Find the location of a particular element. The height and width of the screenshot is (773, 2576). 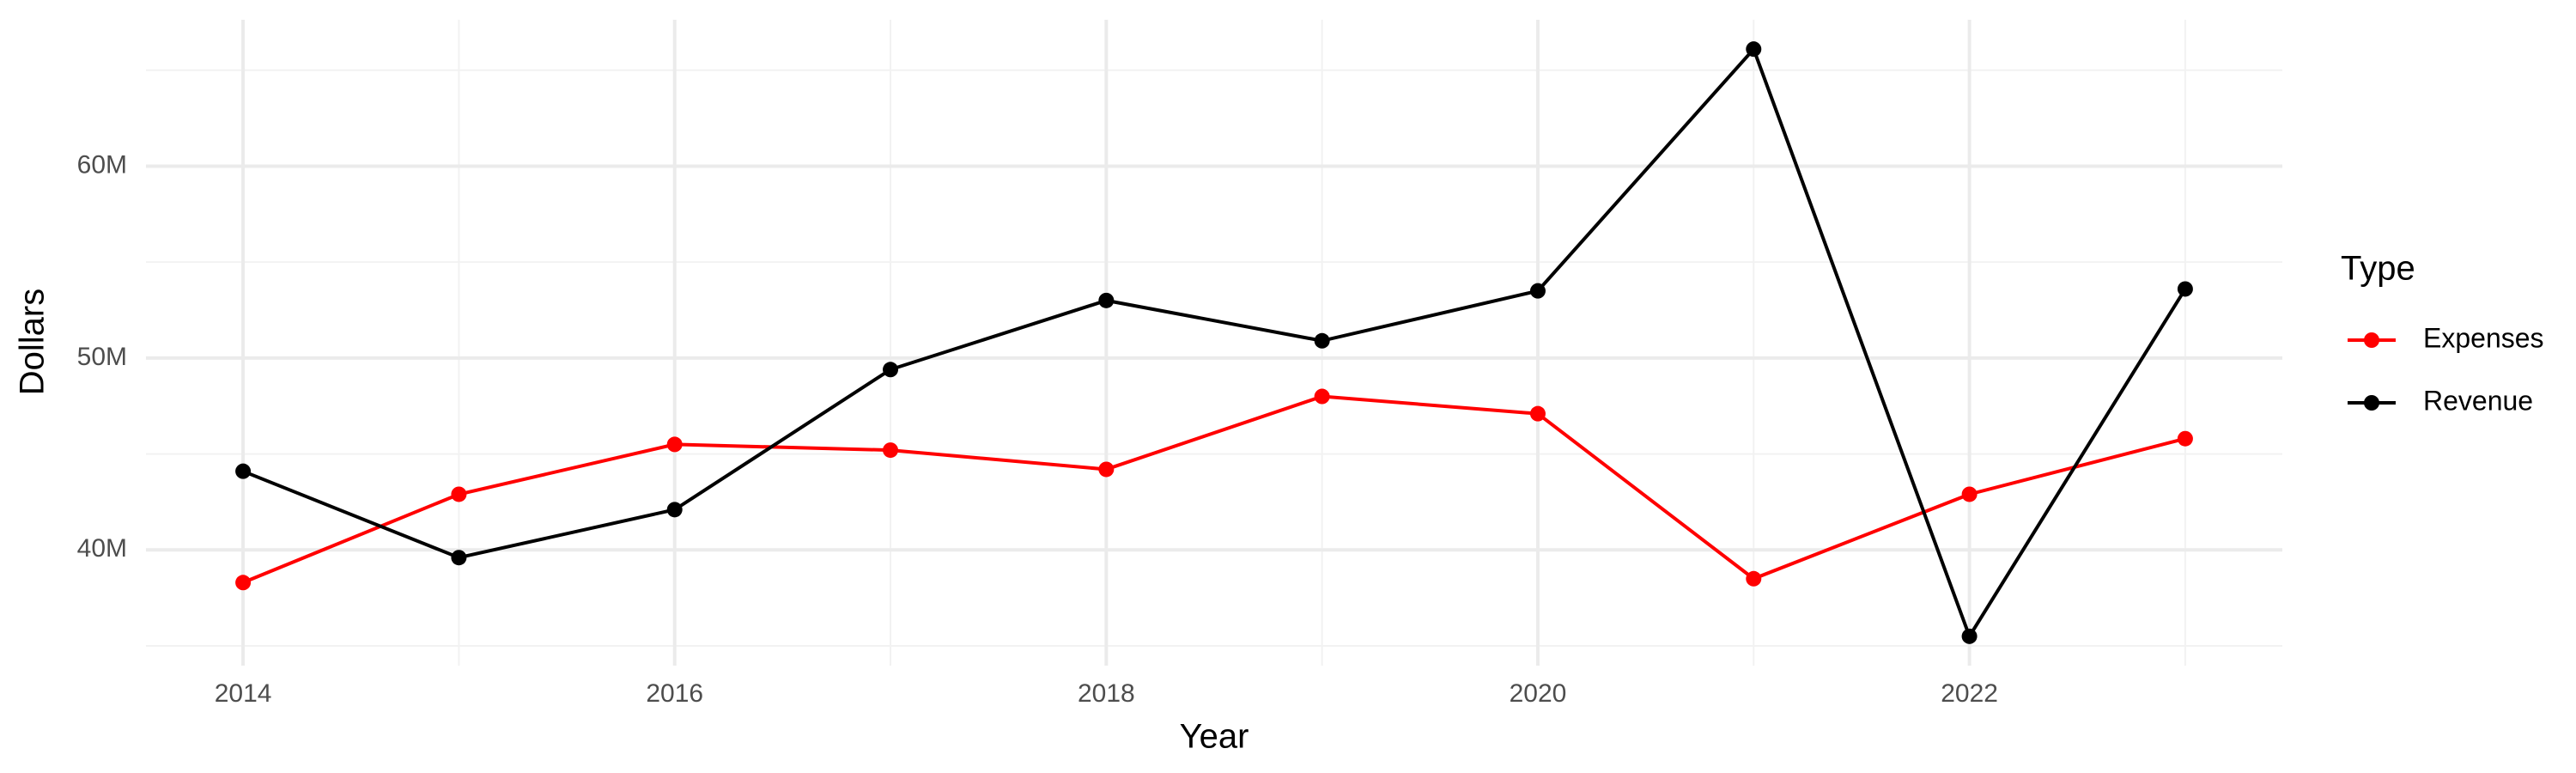

y-tick-label: 60M is located at coordinates (102, 164).